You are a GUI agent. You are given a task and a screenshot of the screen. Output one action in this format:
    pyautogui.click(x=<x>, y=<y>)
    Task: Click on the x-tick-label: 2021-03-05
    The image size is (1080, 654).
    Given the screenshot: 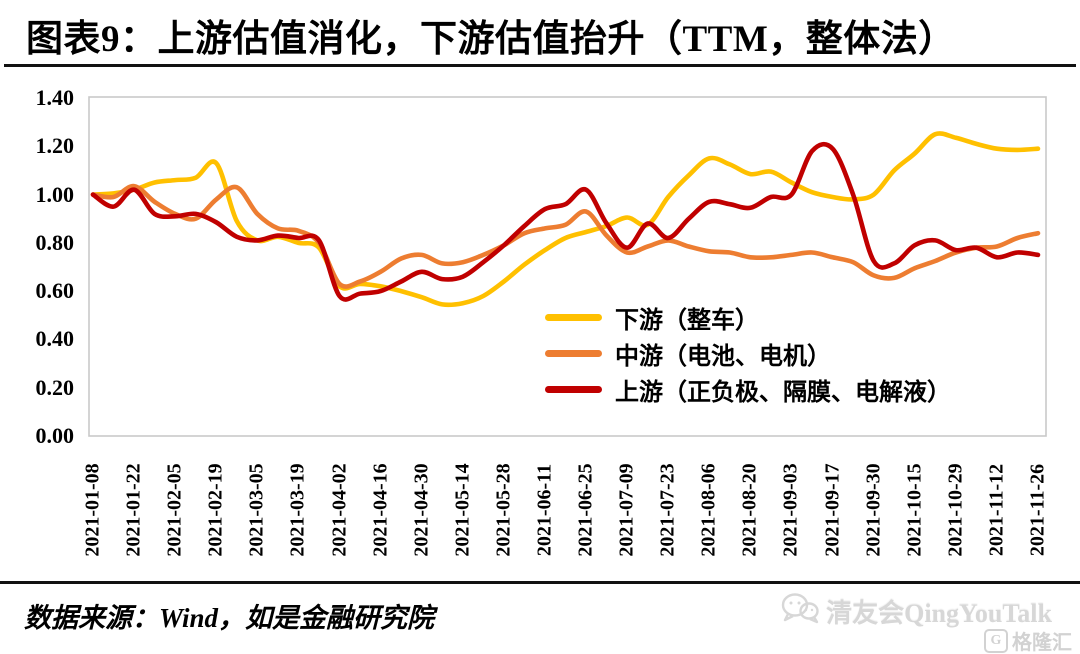 What is the action you would take?
    pyautogui.click(x=256, y=510)
    